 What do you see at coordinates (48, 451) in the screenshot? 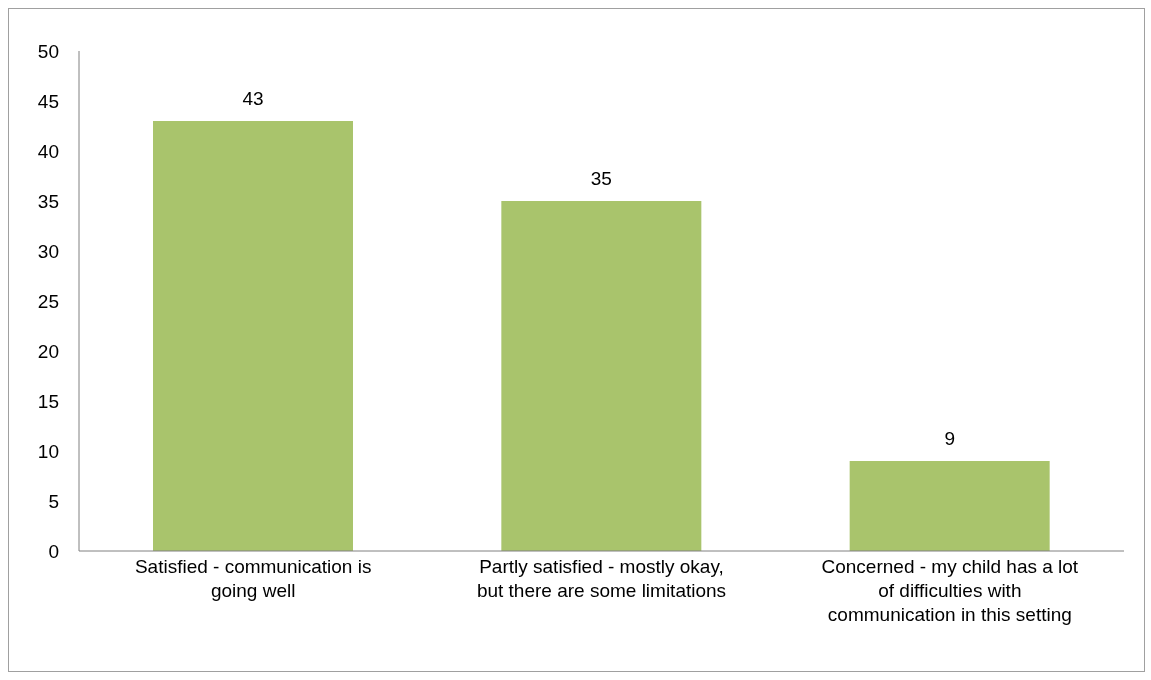
I see `y-tick-label: 10` at bounding box center [48, 451].